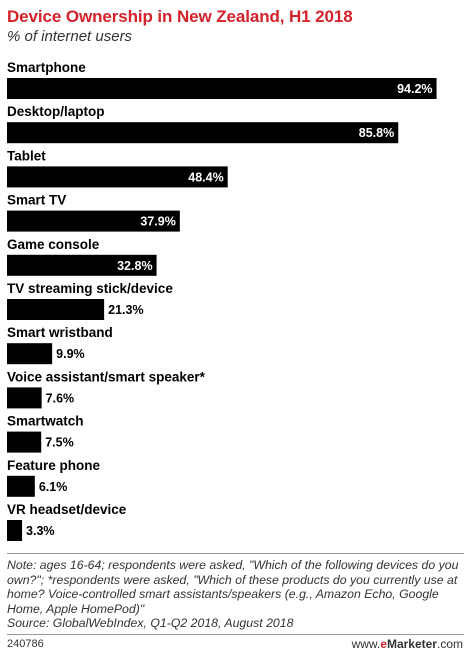  Describe the element at coordinates (25, 644) in the screenshot. I see `chart-id: 240786` at that location.